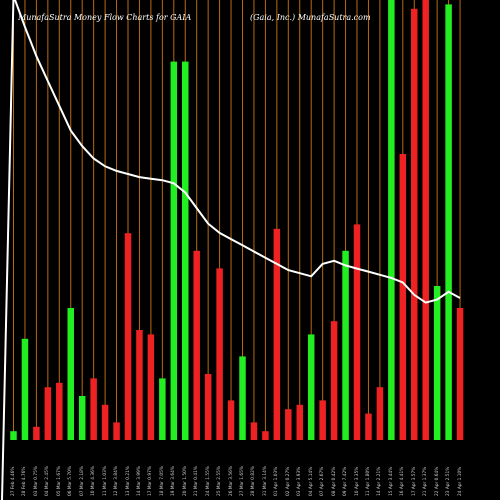 The image size is (500, 500). I want to click on chart-source: (Gaia, Inc.) MunafaSutra.com, so click(310, 17).